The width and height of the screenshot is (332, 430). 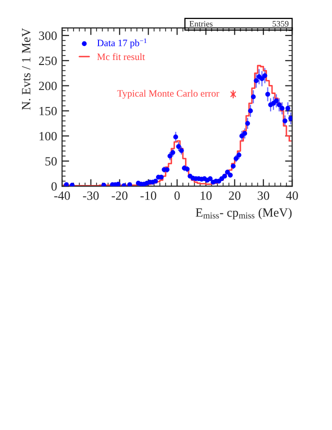 I want to click on x-axis-title: E$_{miss}$- cp$_{miss}$ (MeV), so click(x=244, y=214).